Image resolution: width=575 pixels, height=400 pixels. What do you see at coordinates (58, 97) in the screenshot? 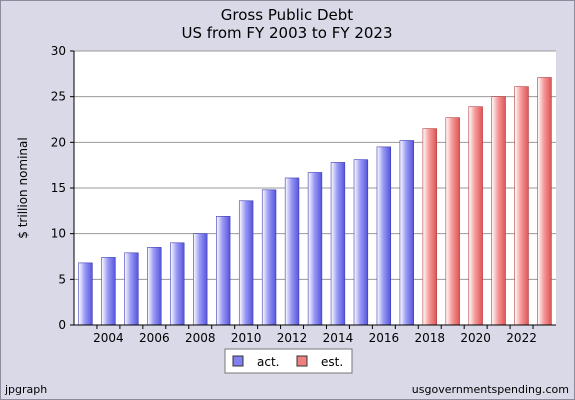
I see `y-tick-label: 25` at bounding box center [58, 97].